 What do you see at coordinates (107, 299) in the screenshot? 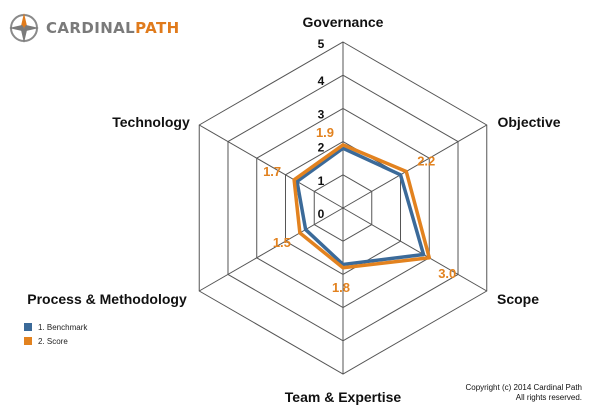
I see `axis-label-process-methodology: Process & Methodology` at bounding box center [107, 299].